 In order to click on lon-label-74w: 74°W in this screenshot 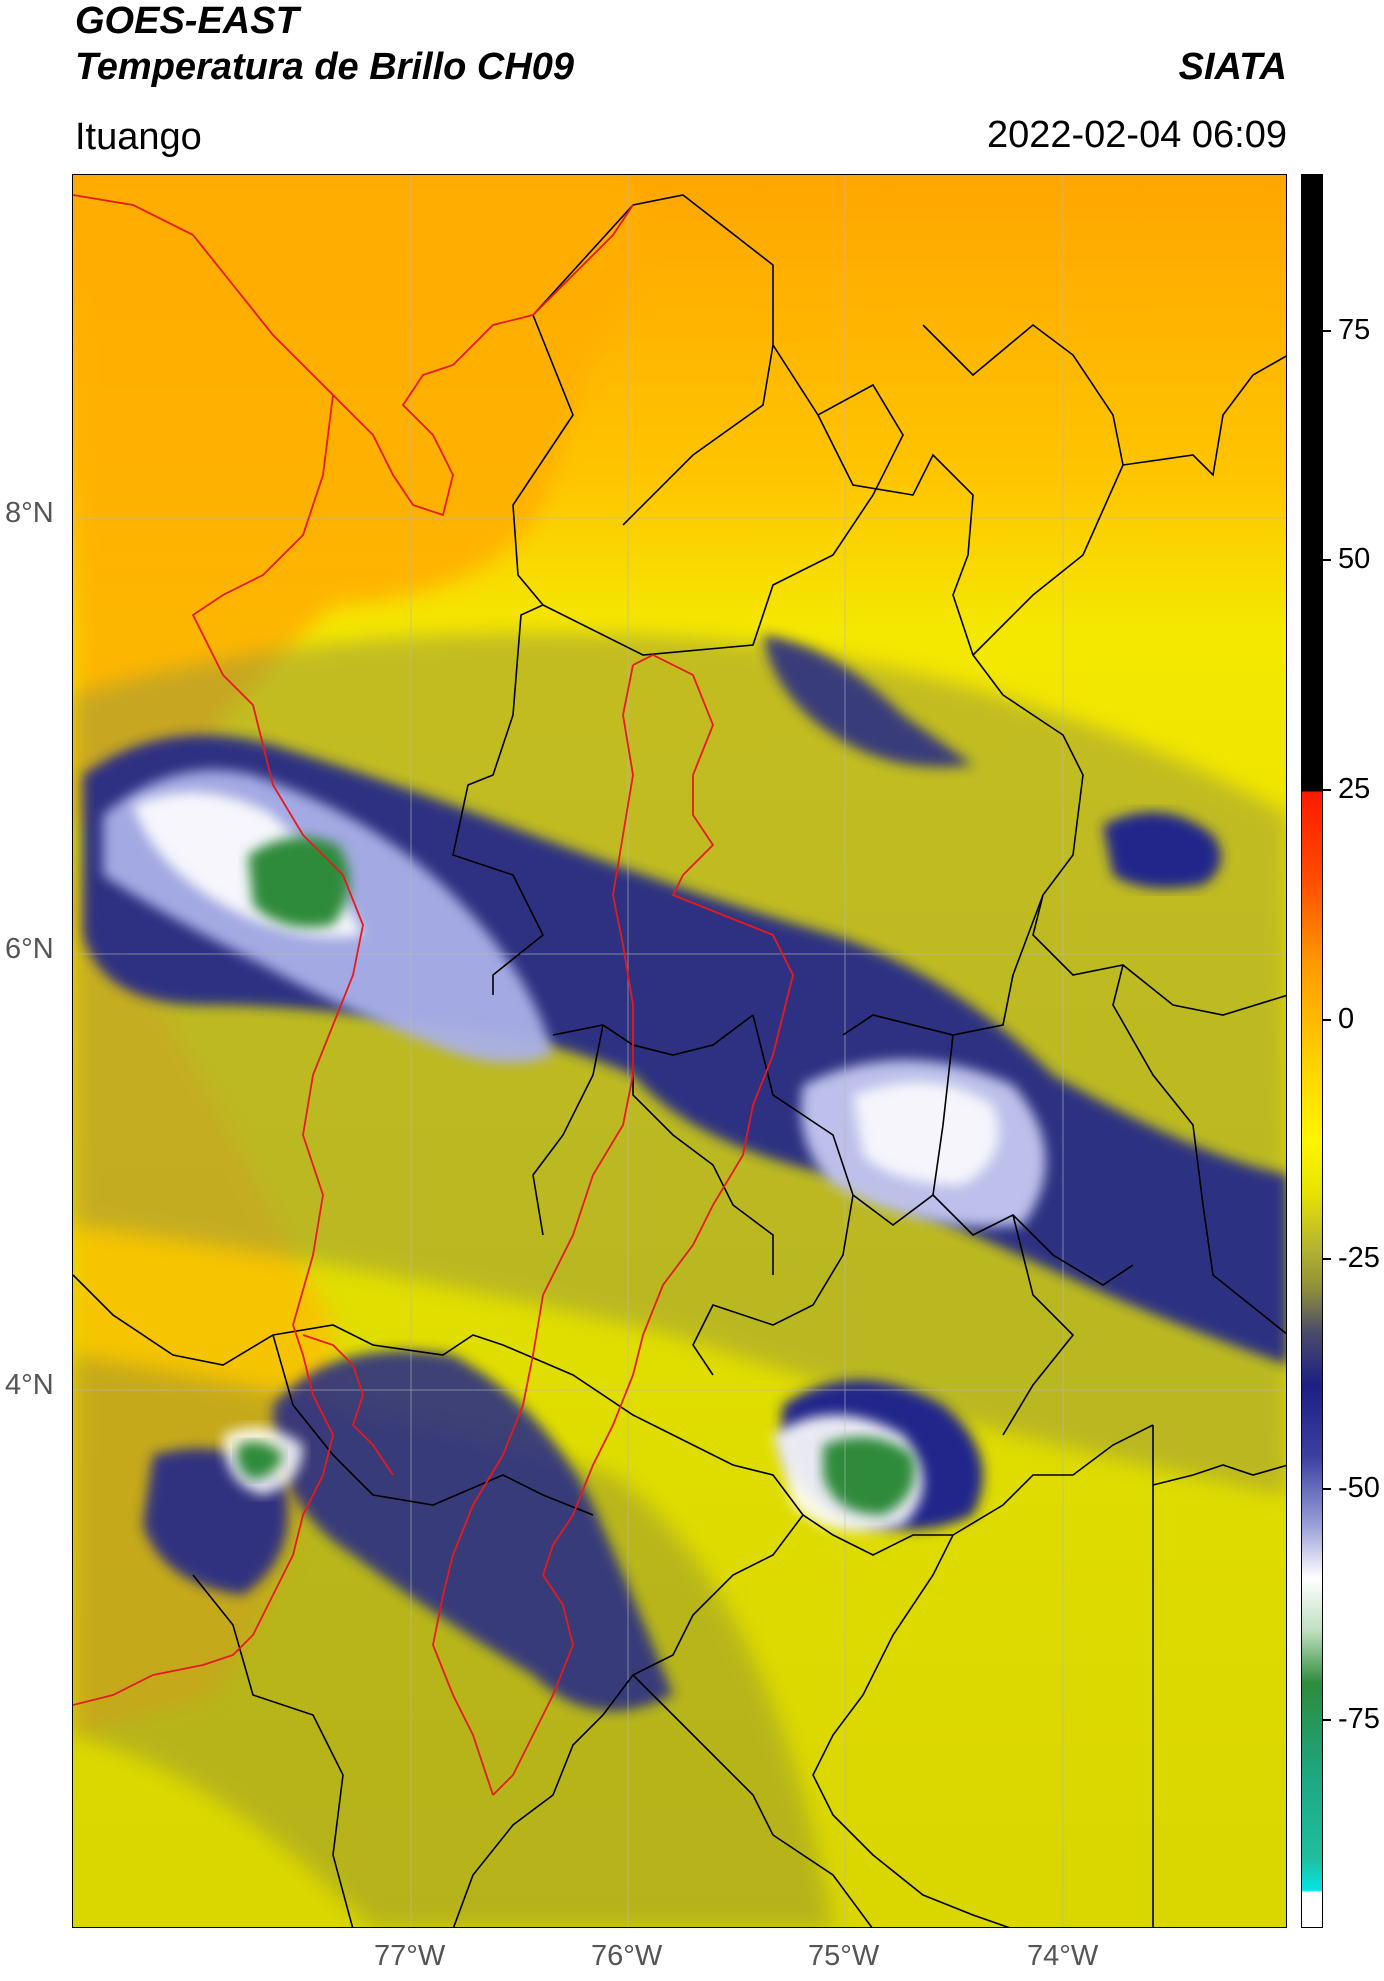, I will do `click(1063, 1956)`.